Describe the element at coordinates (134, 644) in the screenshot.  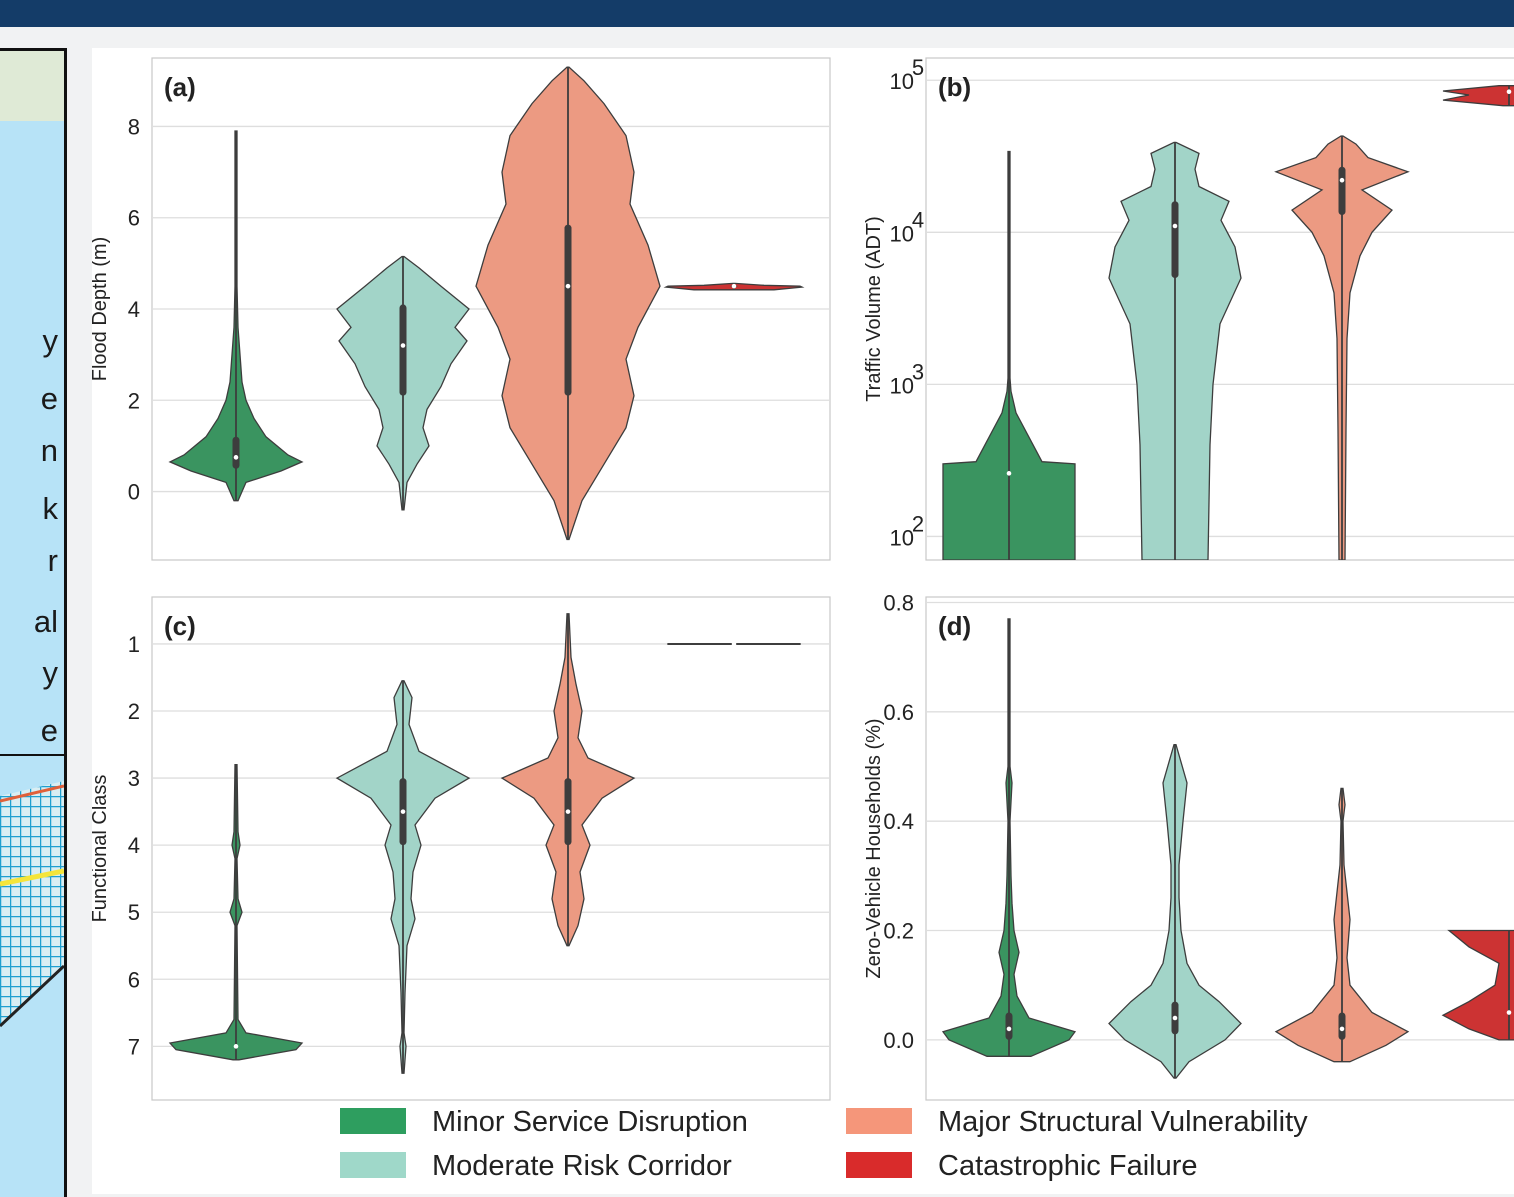
I see `y-tick-label: 1` at that location.